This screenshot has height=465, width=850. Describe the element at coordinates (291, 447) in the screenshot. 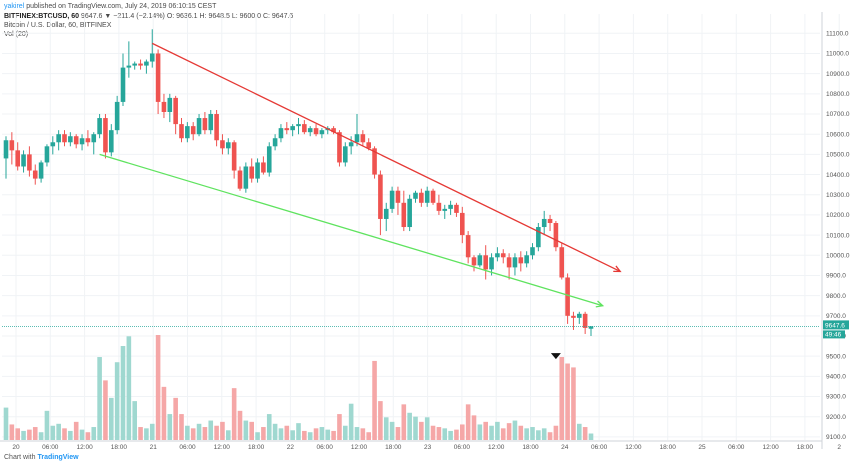

I see `time-tick-label: 22` at that location.